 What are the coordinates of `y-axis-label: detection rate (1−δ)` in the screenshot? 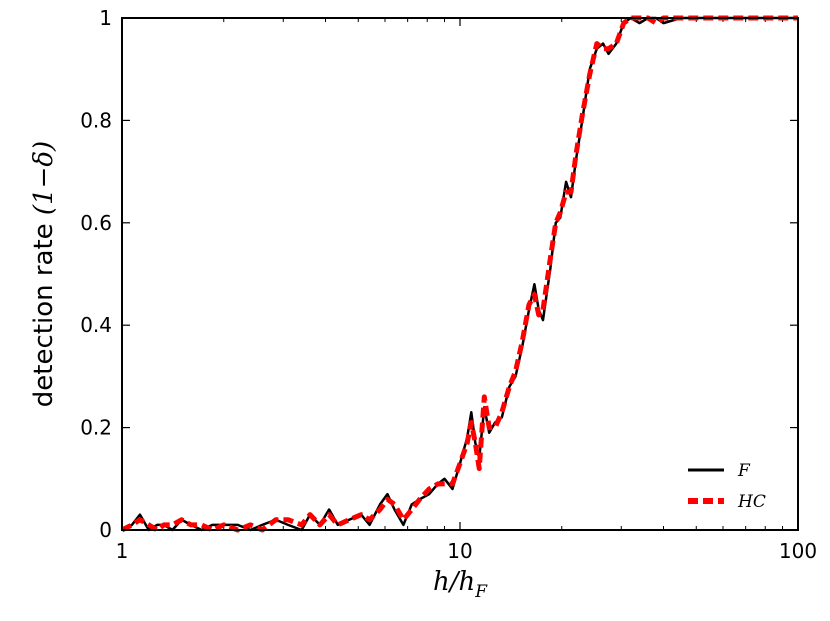 It's located at (44, 274).